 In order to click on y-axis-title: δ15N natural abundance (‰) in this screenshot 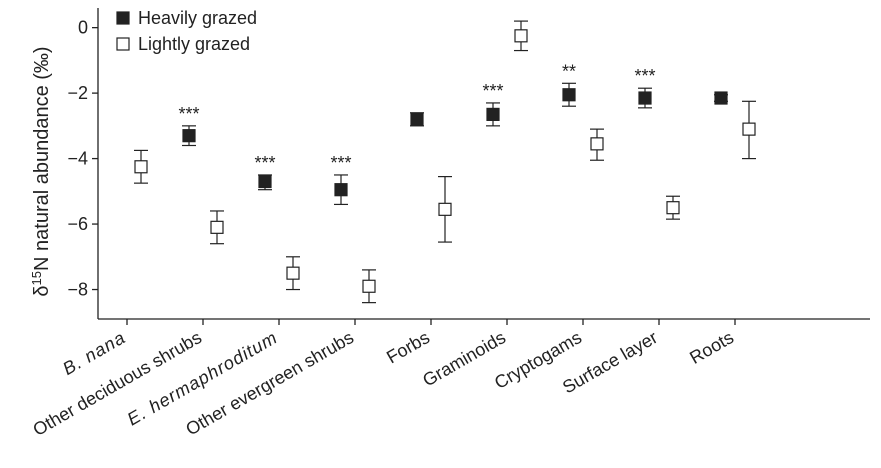, I will do `click(41, 171)`.